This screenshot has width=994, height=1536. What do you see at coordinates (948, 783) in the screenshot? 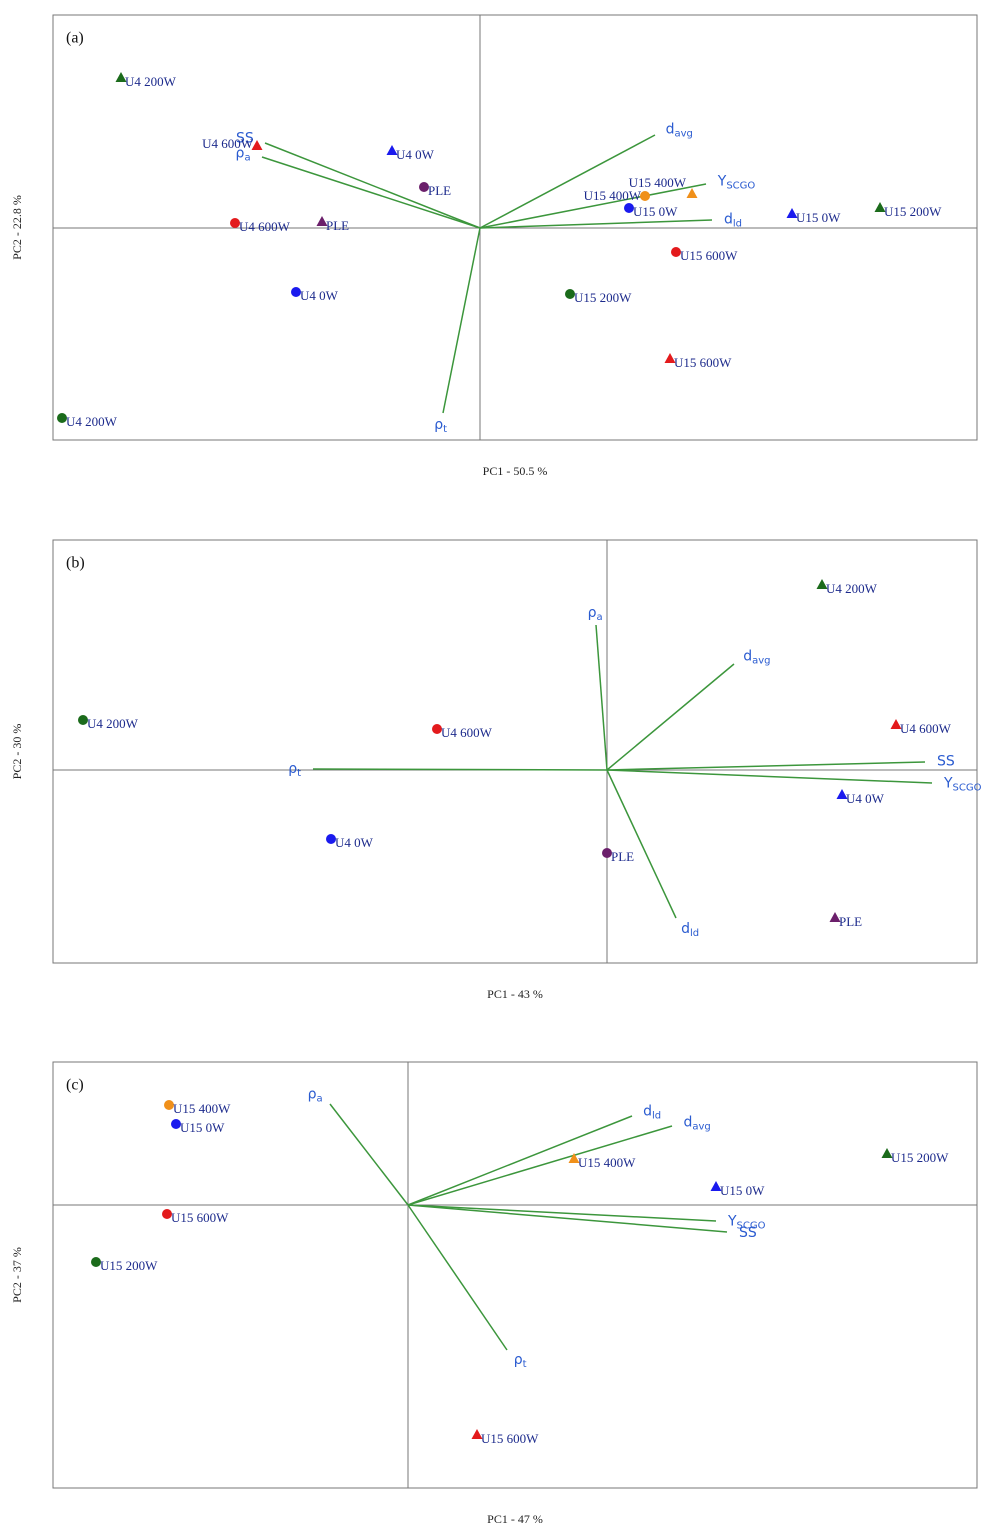
I see `loading-name: Y` at bounding box center [948, 783].